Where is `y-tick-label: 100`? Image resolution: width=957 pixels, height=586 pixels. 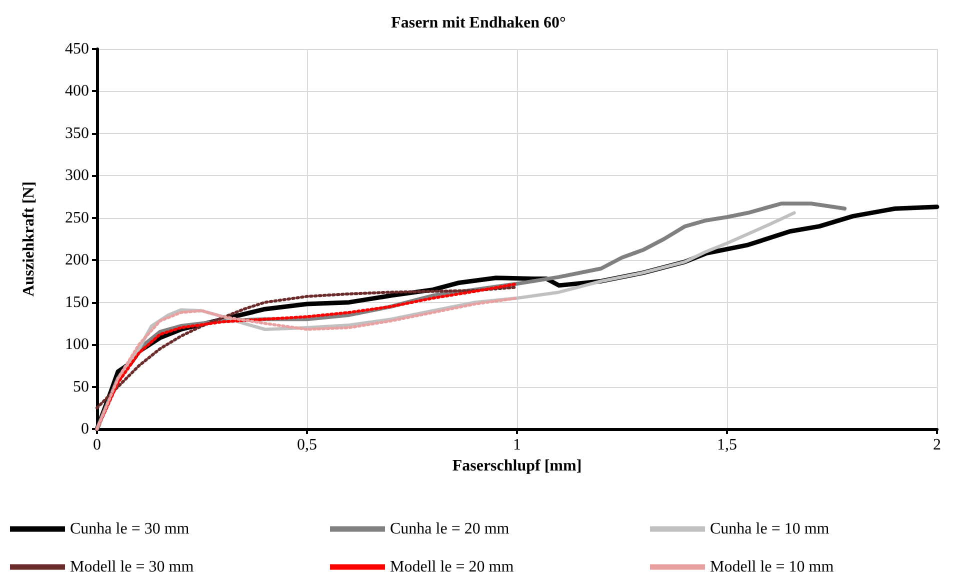
y-tick-label: 100 is located at coordinates (77, 345).